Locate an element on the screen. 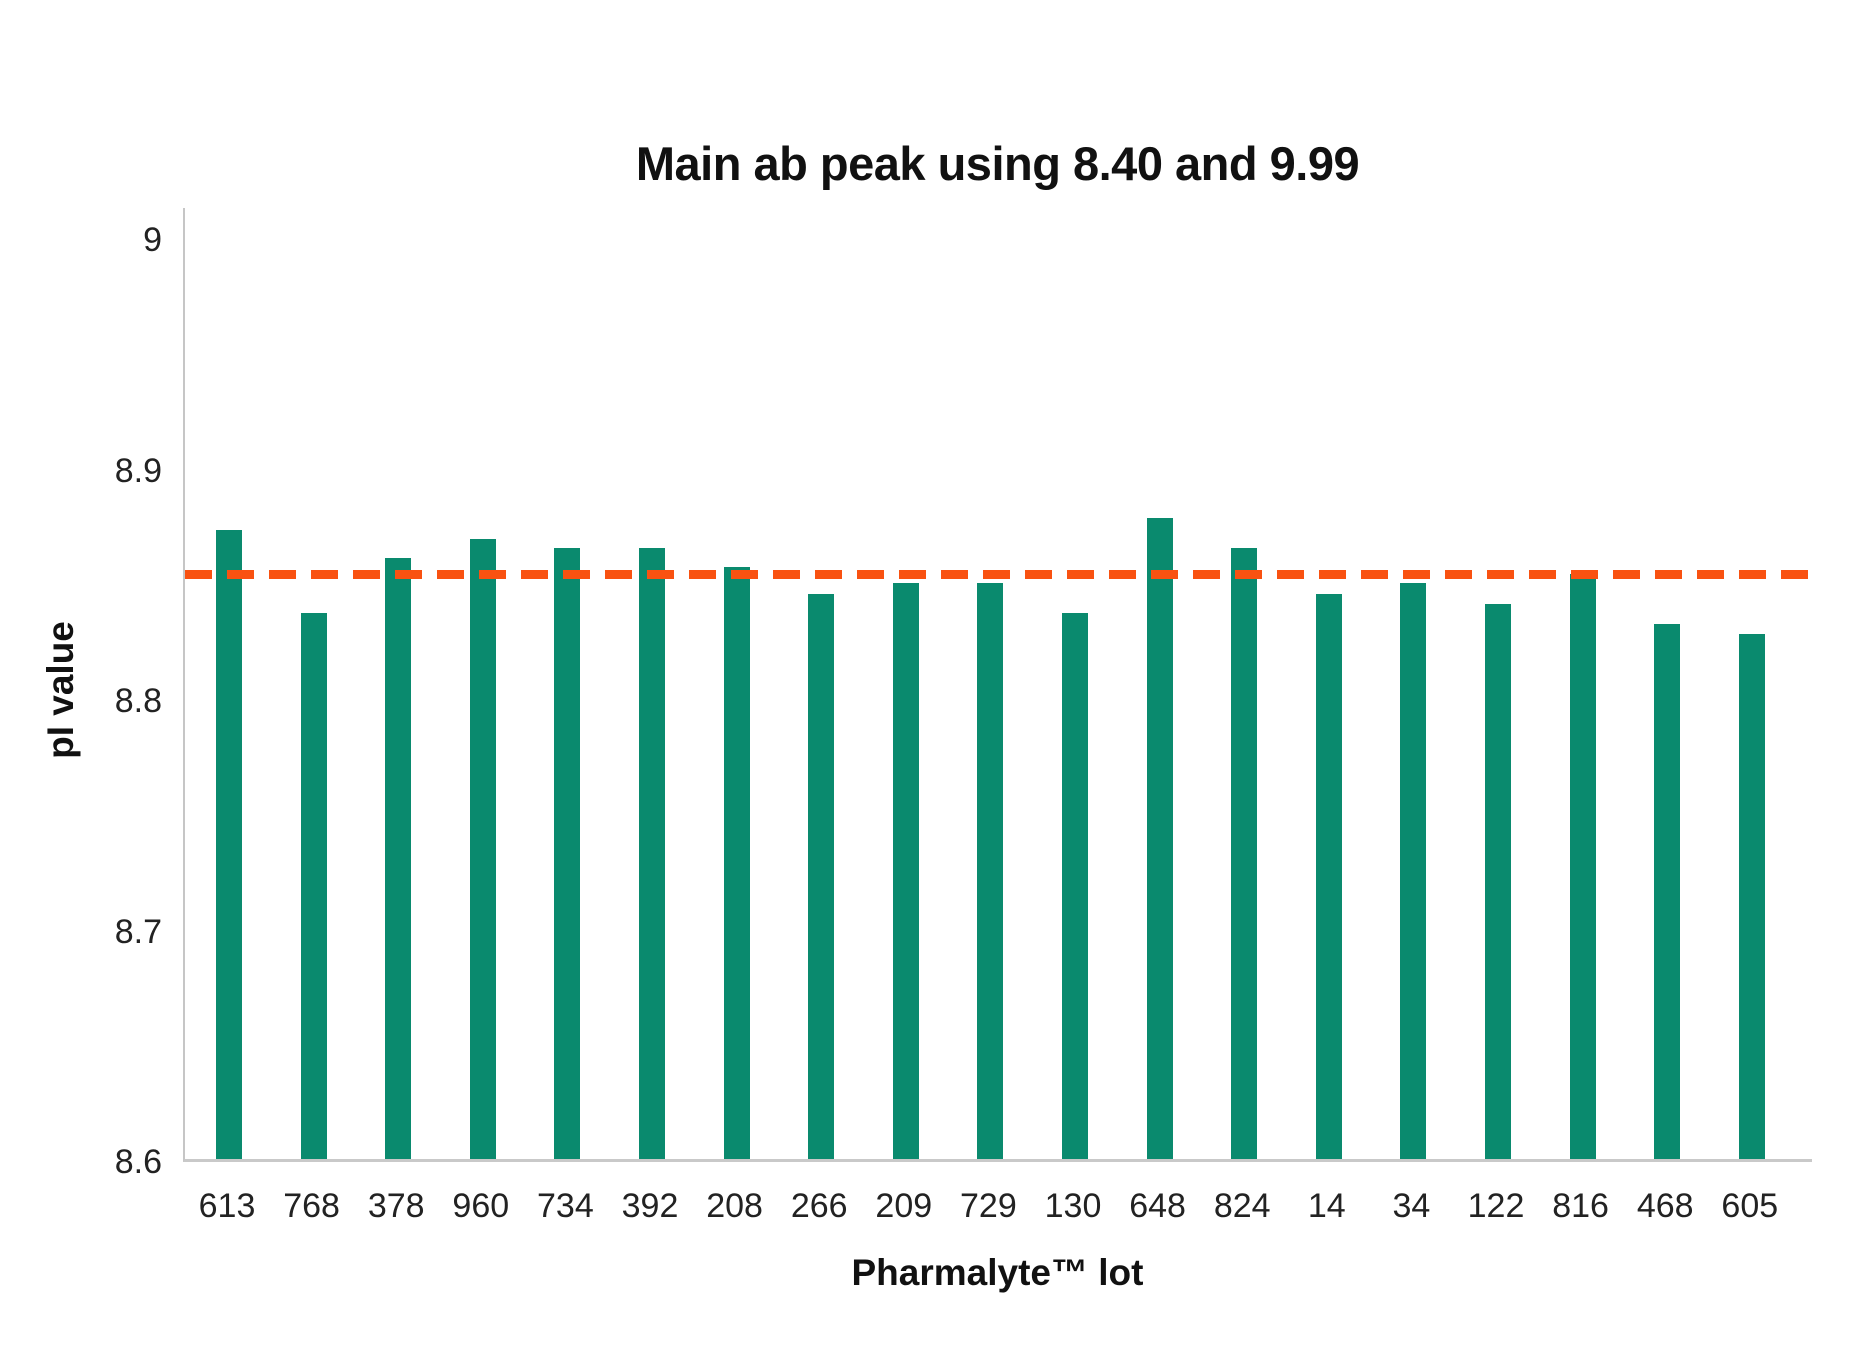 The width and height of the screenshot is (1875, 1354). y-tick-label-8.8: 8.8 is located at coordinates (138, 701).